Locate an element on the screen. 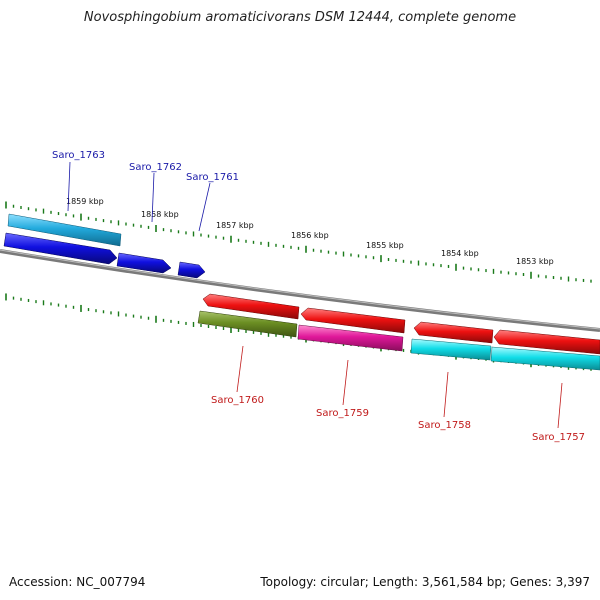 The height and width of the screenshot is (600, 600). gene-label-saro-1757: Saro_1757 is located at coordinates (558, 437).